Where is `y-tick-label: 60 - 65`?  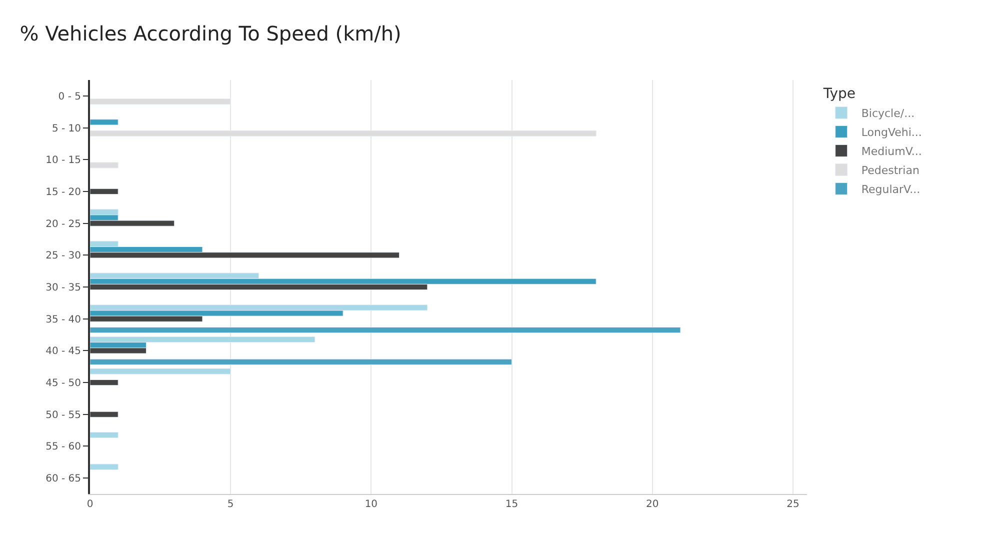 y-tick-label: 60 - 65 is located at coordinates (63, 479).